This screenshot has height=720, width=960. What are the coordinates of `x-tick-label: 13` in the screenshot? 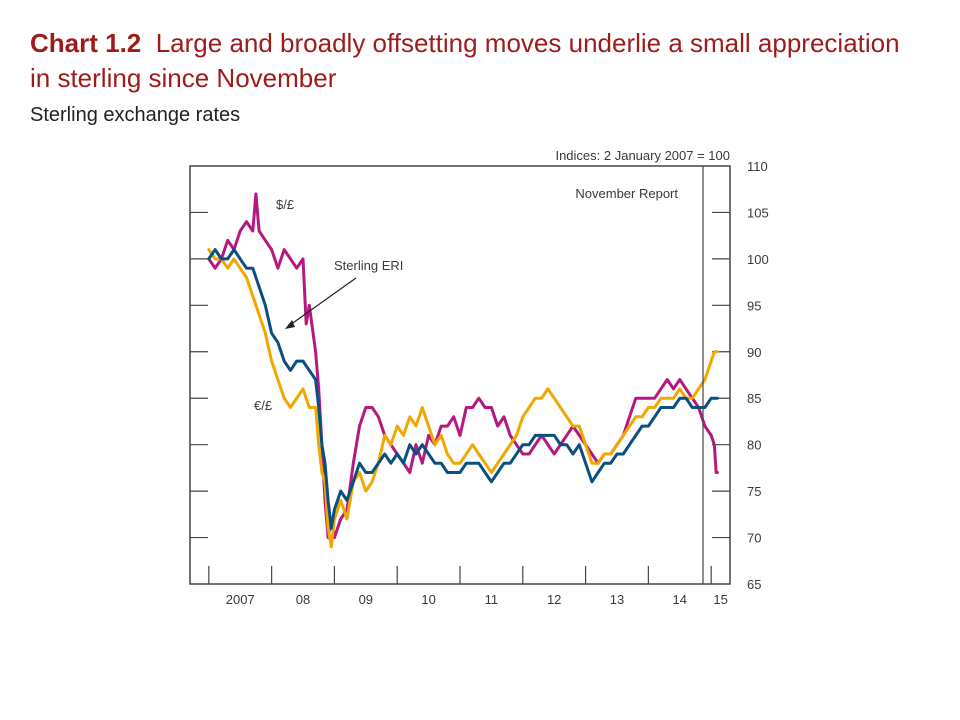 It's located at (617, 599).